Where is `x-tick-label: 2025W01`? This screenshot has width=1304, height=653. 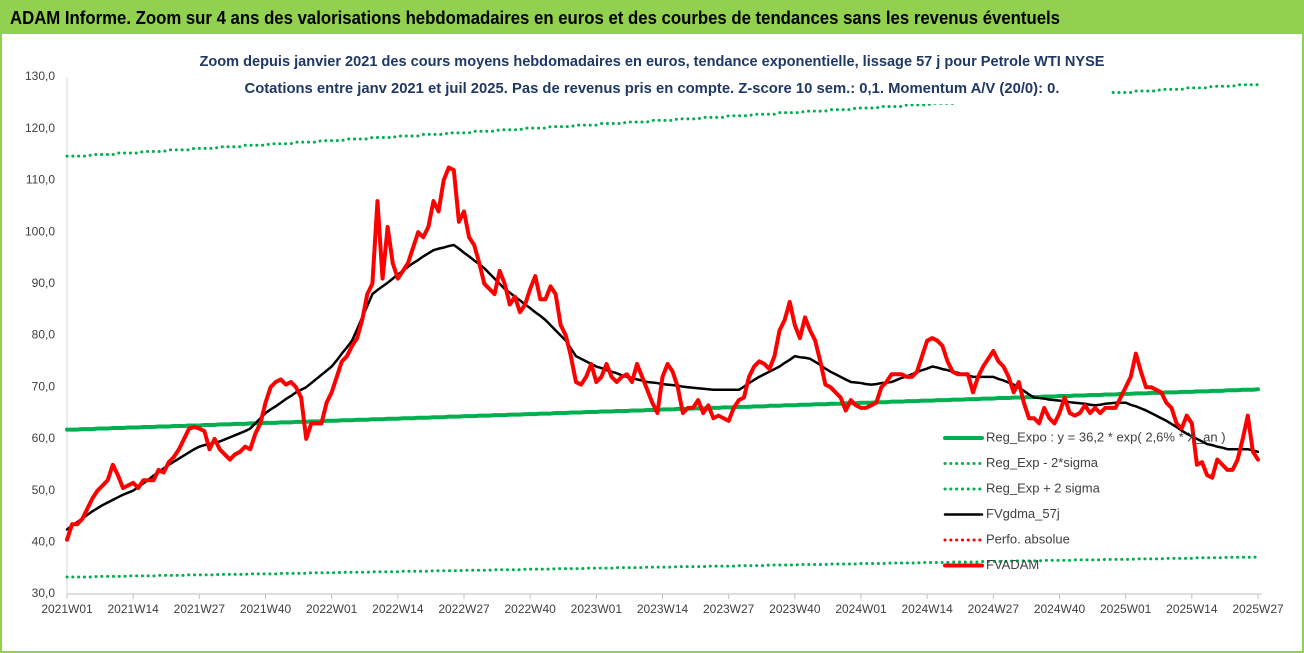
x-tick-label: 2025W01 is located at coordinates (1126, 609).